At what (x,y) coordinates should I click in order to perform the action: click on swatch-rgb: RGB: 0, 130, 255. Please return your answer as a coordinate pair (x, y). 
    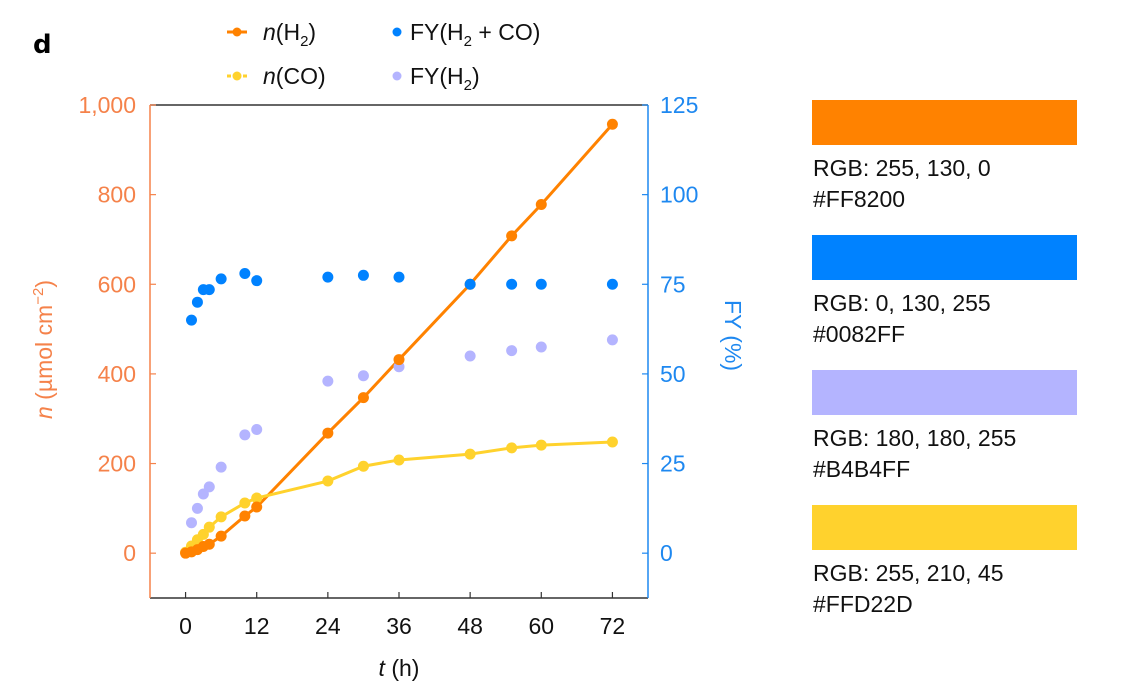
    Looking at the image, I should click on (902, 303).